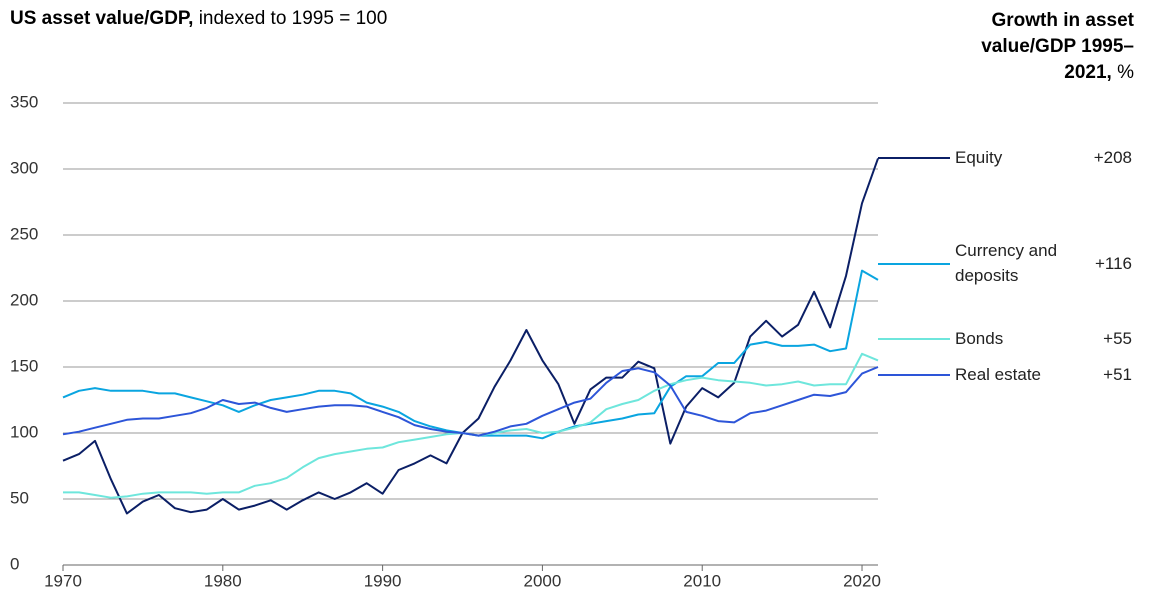  I want to click on y-tick-label: 50, so click(19, 497).